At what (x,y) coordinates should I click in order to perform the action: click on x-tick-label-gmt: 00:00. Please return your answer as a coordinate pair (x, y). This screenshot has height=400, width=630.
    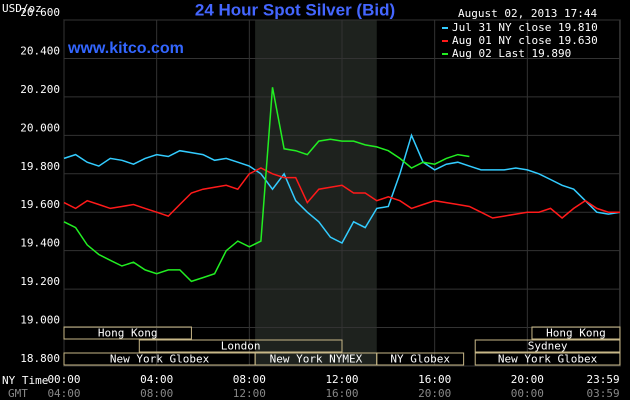
    Looking at the image, I should click on (527, 393).